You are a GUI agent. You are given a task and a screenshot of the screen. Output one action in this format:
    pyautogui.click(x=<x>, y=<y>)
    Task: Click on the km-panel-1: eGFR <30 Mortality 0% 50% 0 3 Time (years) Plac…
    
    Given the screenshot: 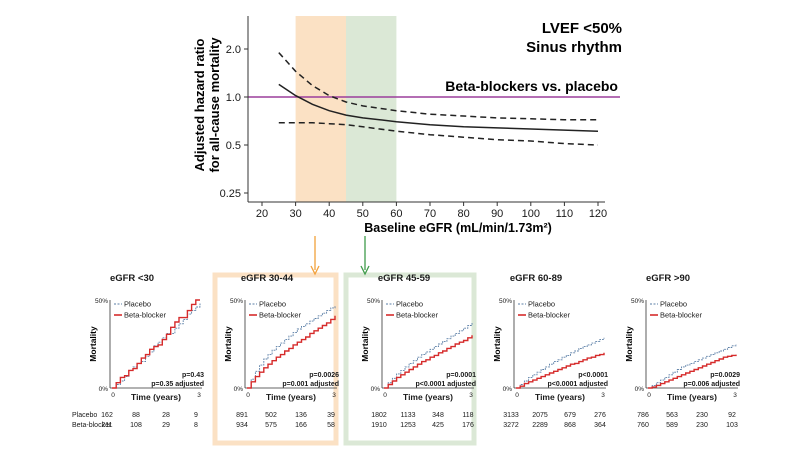 What is the action you would take?
    pyautogui.click(x=146, y=351)
    